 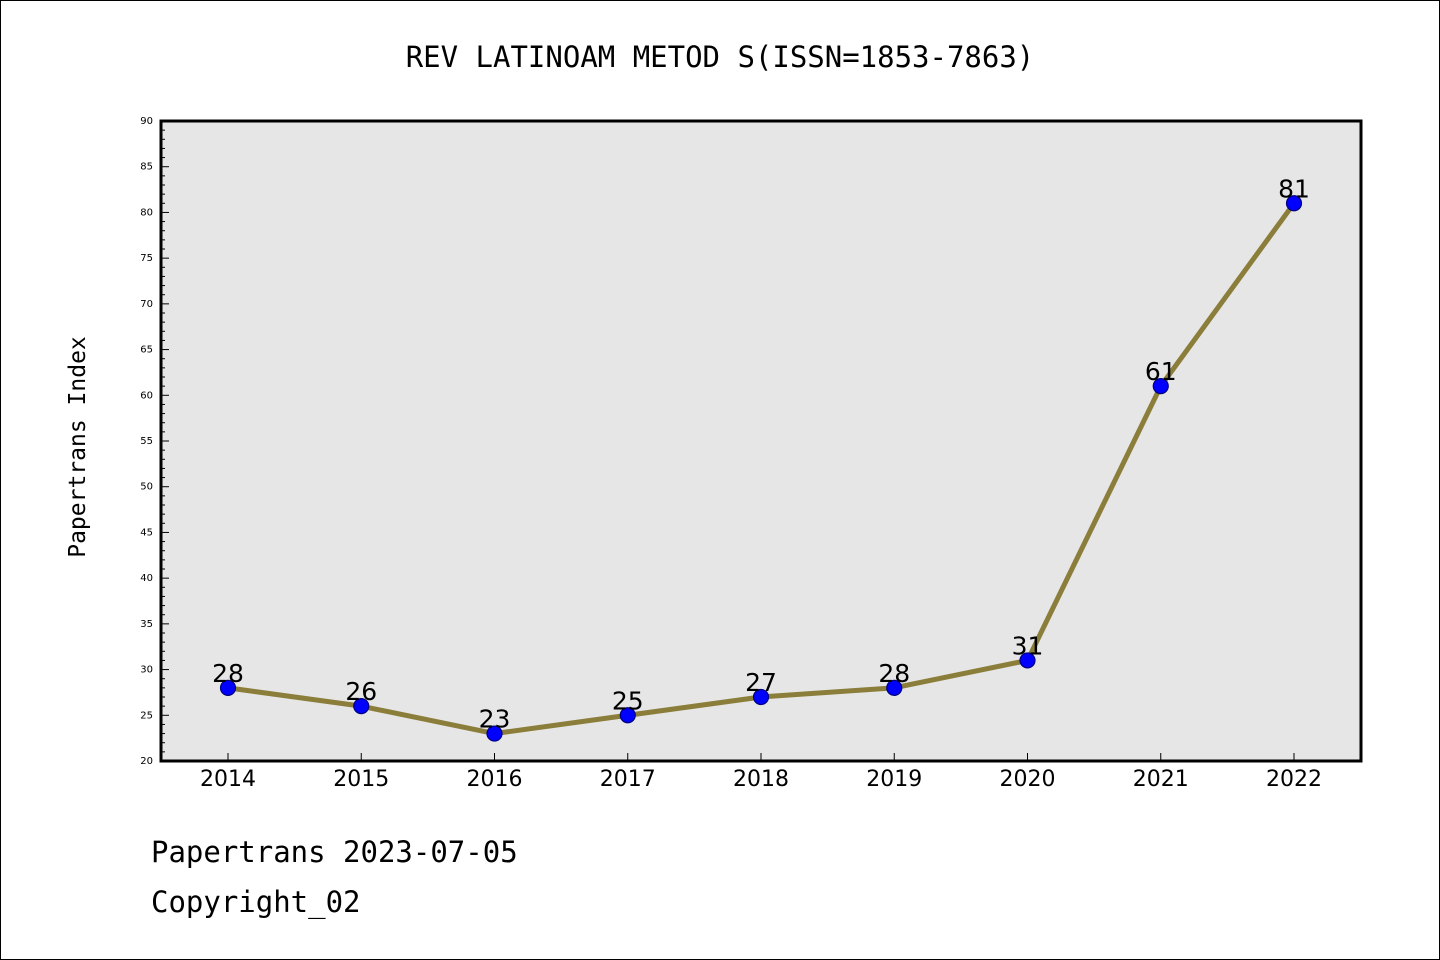 What do you see at coordinates (146, 258) in the screenshot?
I see `y-tick-label: 75` at bounding box center [146, 258].